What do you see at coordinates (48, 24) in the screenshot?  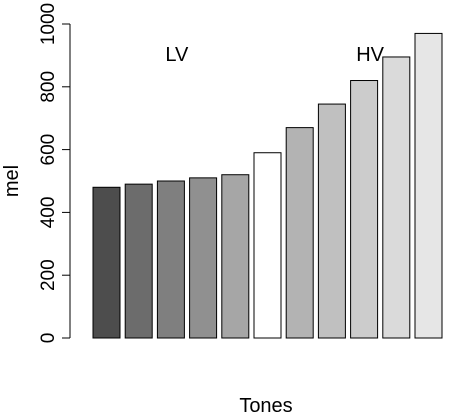 I see `y-tick-label: 1000` at bounding box center [48, 24].